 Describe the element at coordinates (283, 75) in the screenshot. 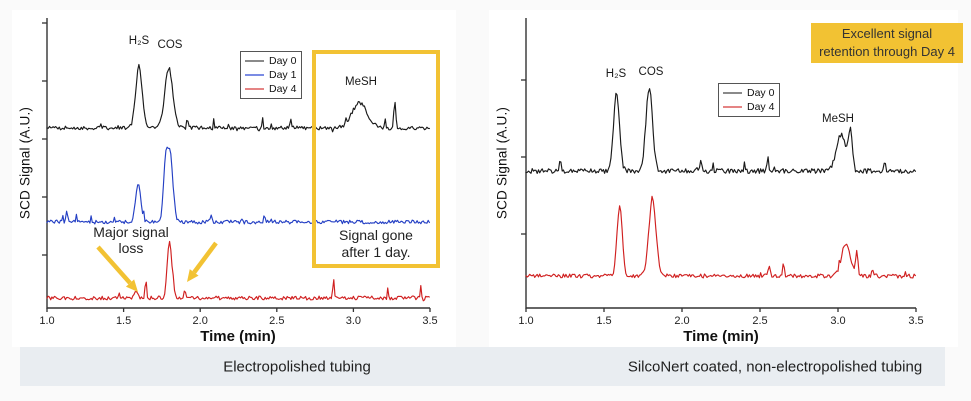

I see `legend-label: Day 1` at that location.